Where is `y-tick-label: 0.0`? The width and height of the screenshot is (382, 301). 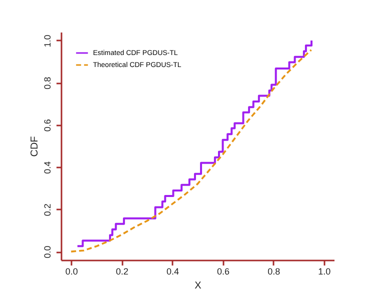 y-tick-label: 0.0 is located at coordinates (47, 252).